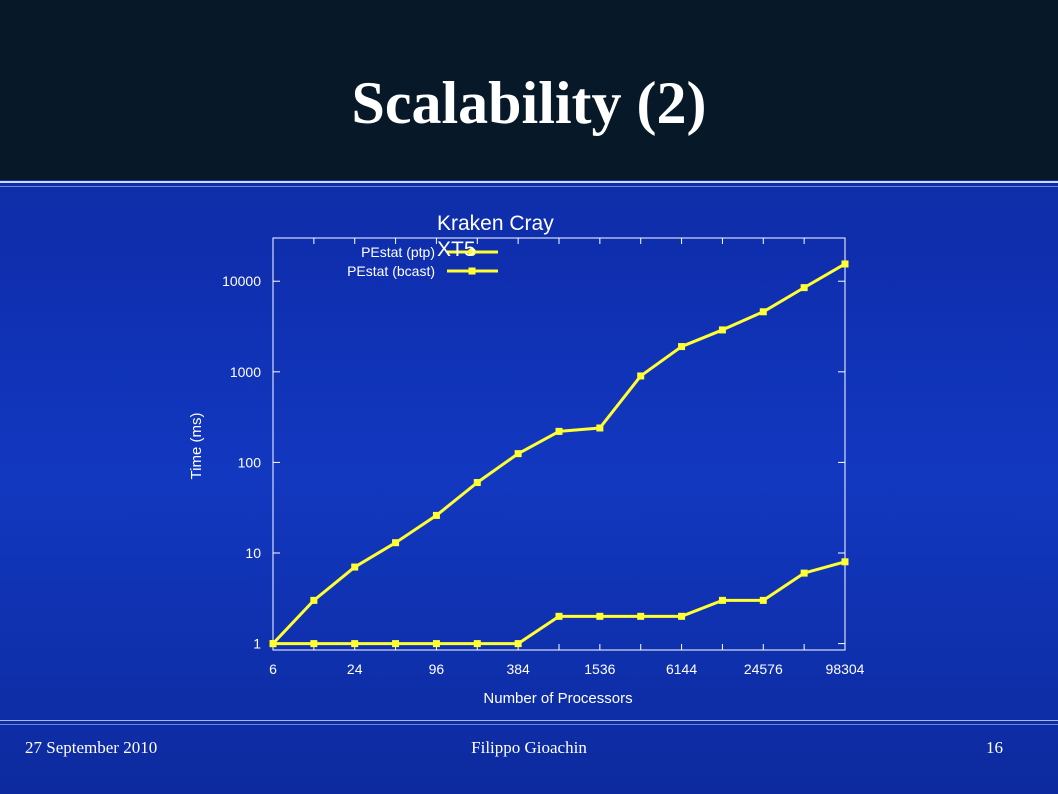  I want to click on y-axis-label: Time (ms), so click(196, 446).